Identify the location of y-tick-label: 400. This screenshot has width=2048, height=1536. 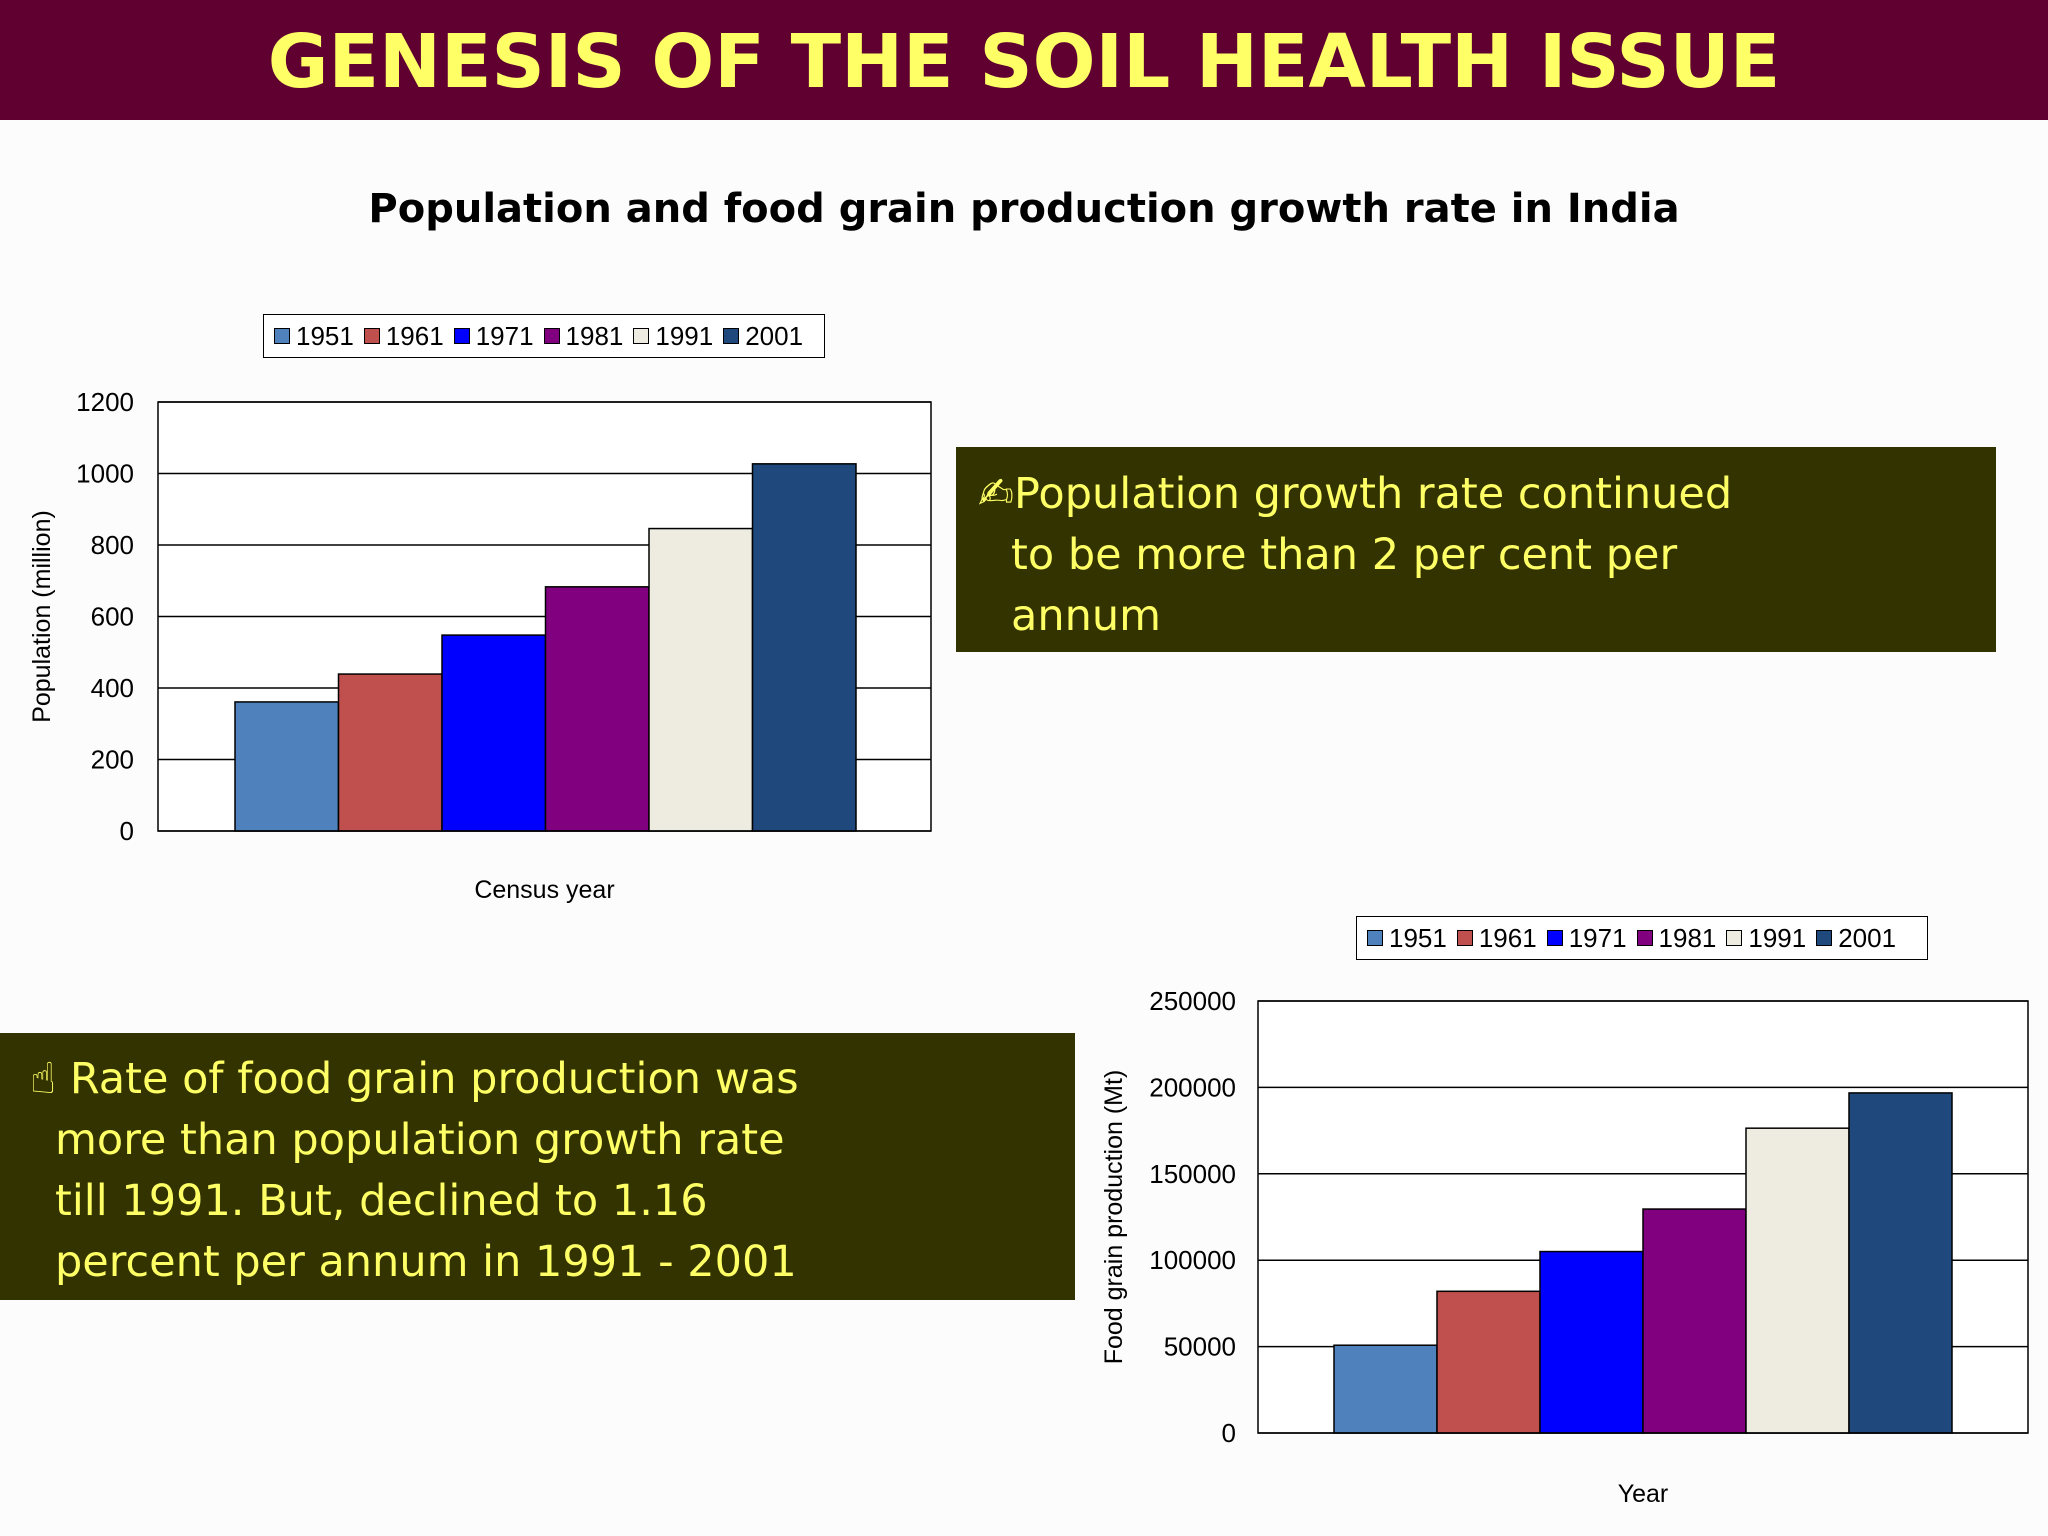
(112, 688).